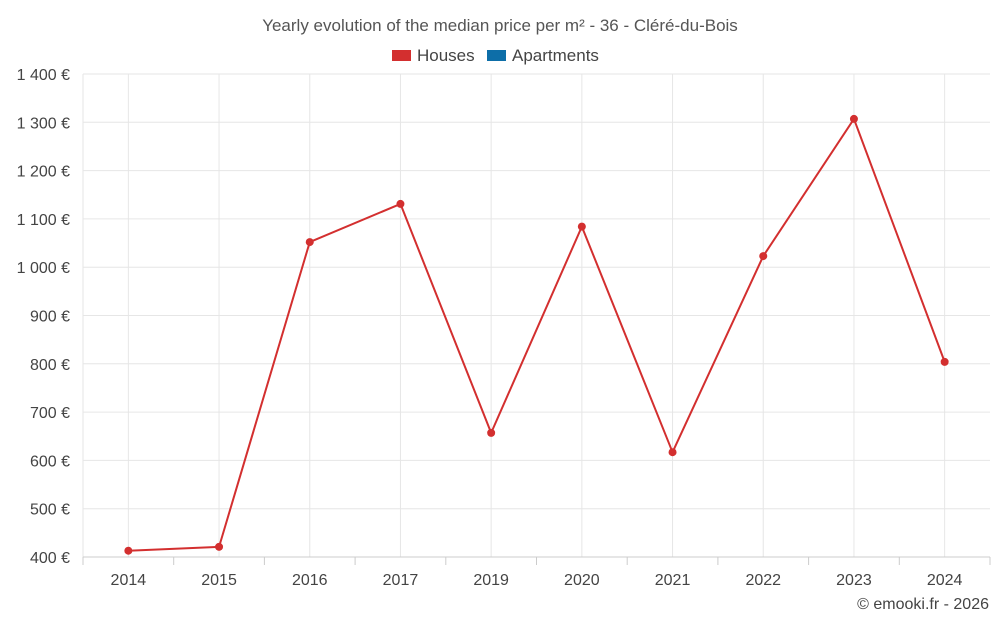  Describe the element at coordinates (945, 580) in the screenshot. I see `x-tick-label: 2024` at that location.